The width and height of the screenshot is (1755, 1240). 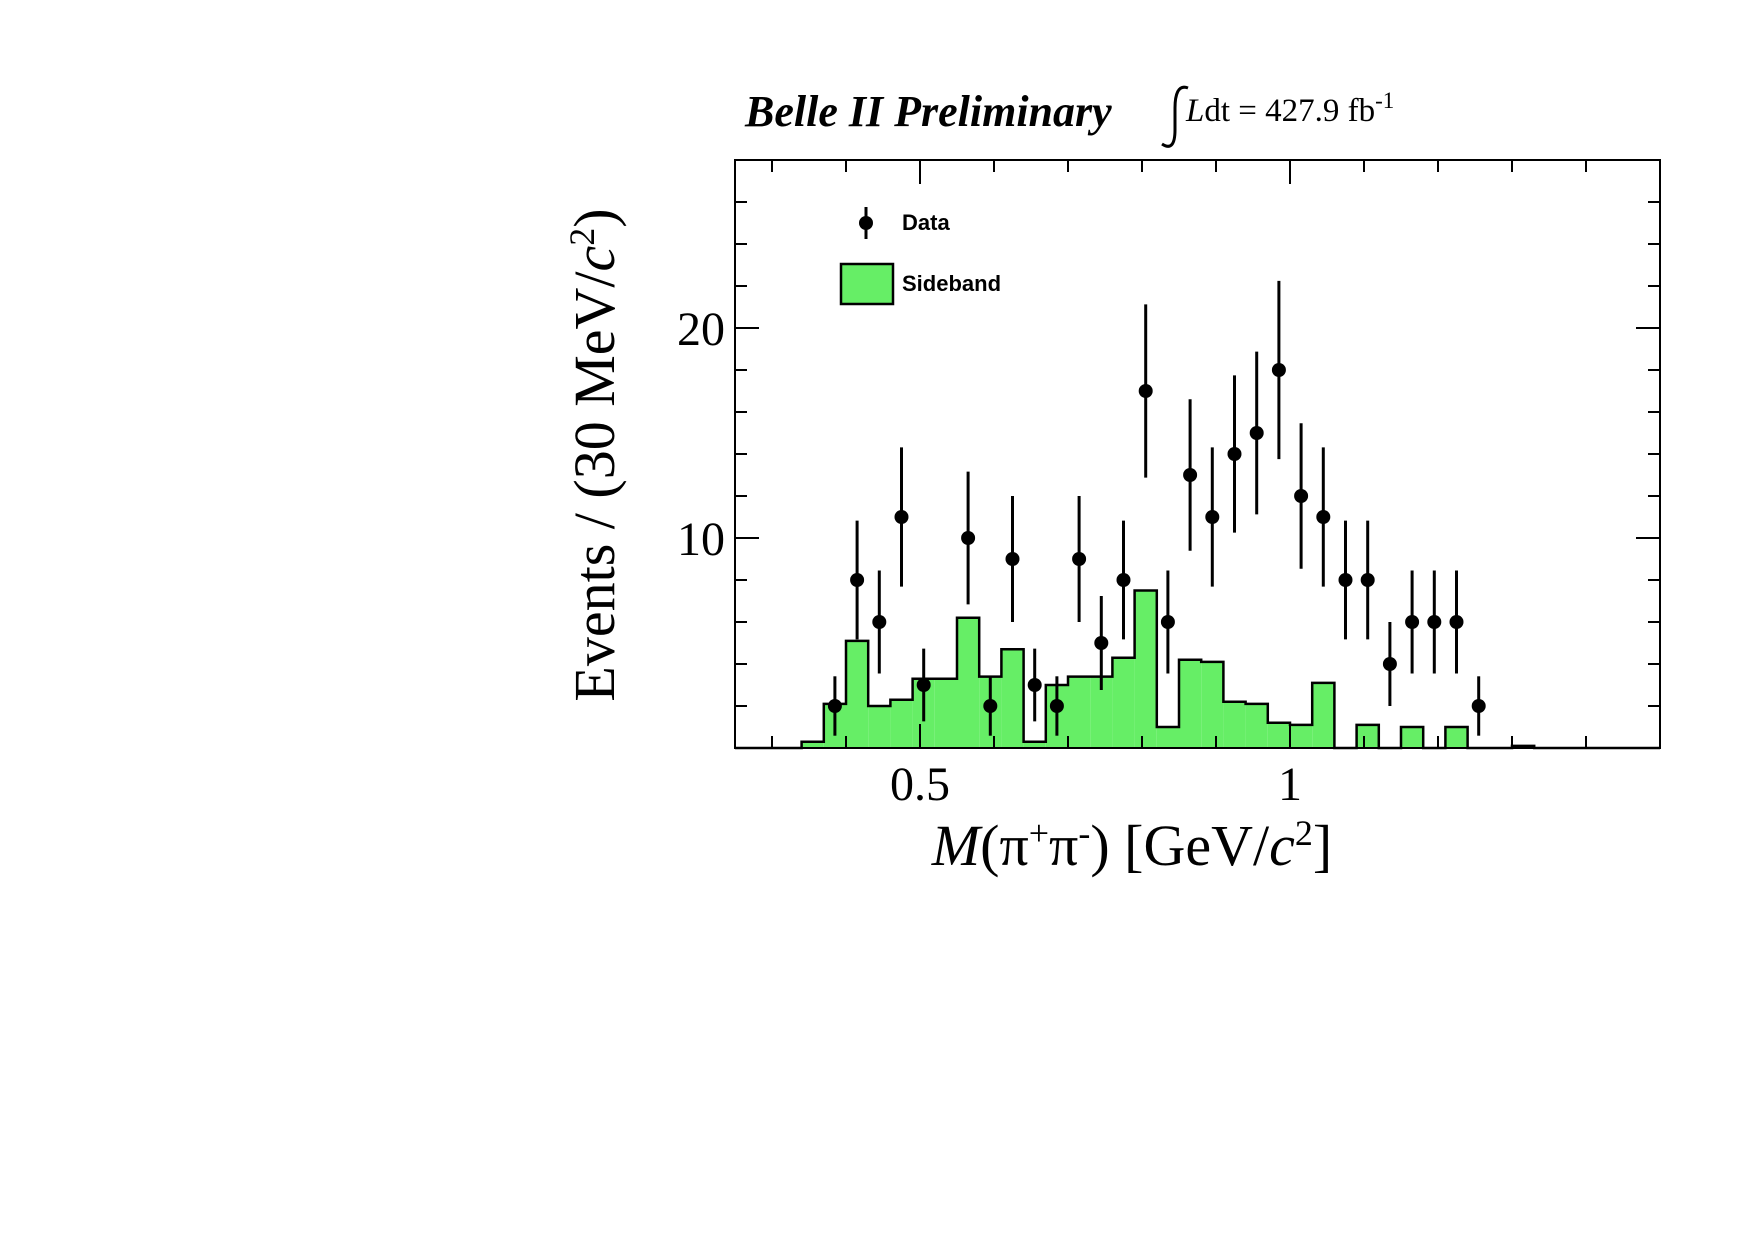 I want to click on luminosity-mid: dt = 427.9 fb, so click(x=1289, y=111).